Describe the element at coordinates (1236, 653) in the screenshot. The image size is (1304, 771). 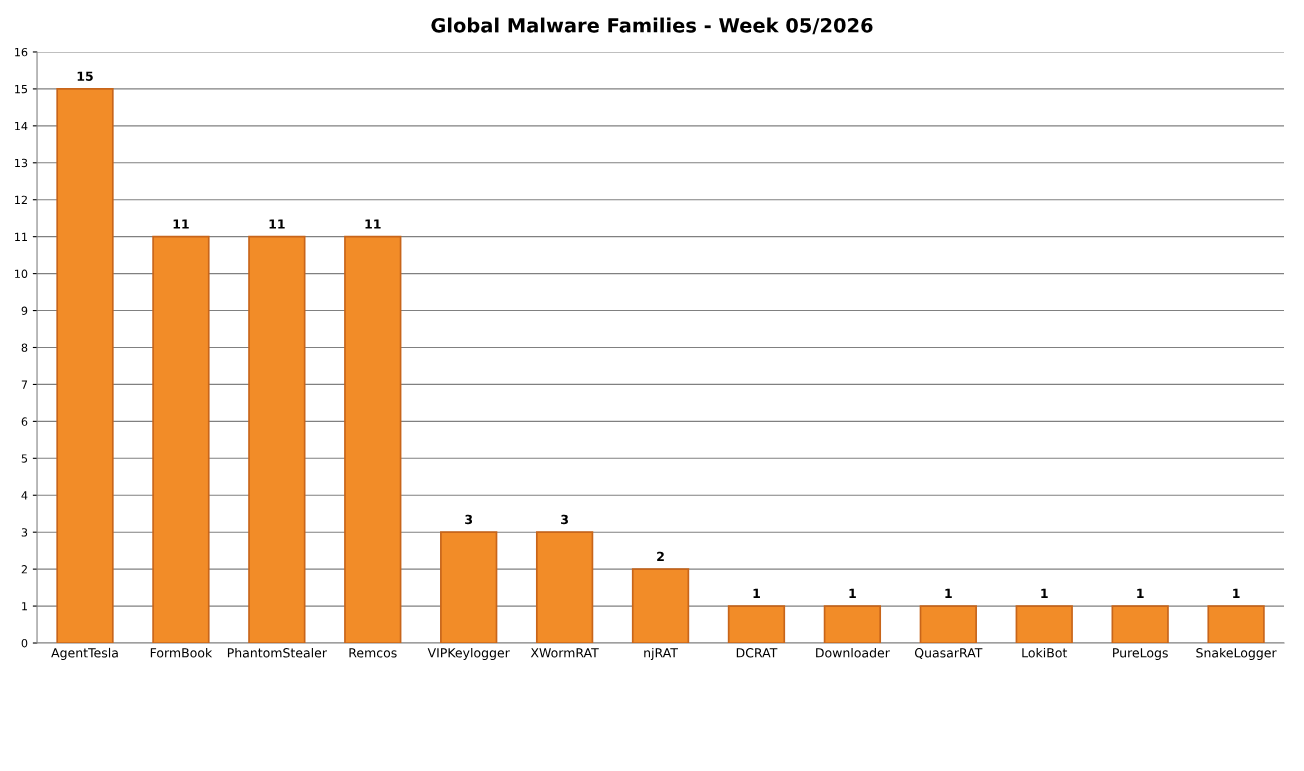
I see `x-tick-label: SnakeLogger` at that location.